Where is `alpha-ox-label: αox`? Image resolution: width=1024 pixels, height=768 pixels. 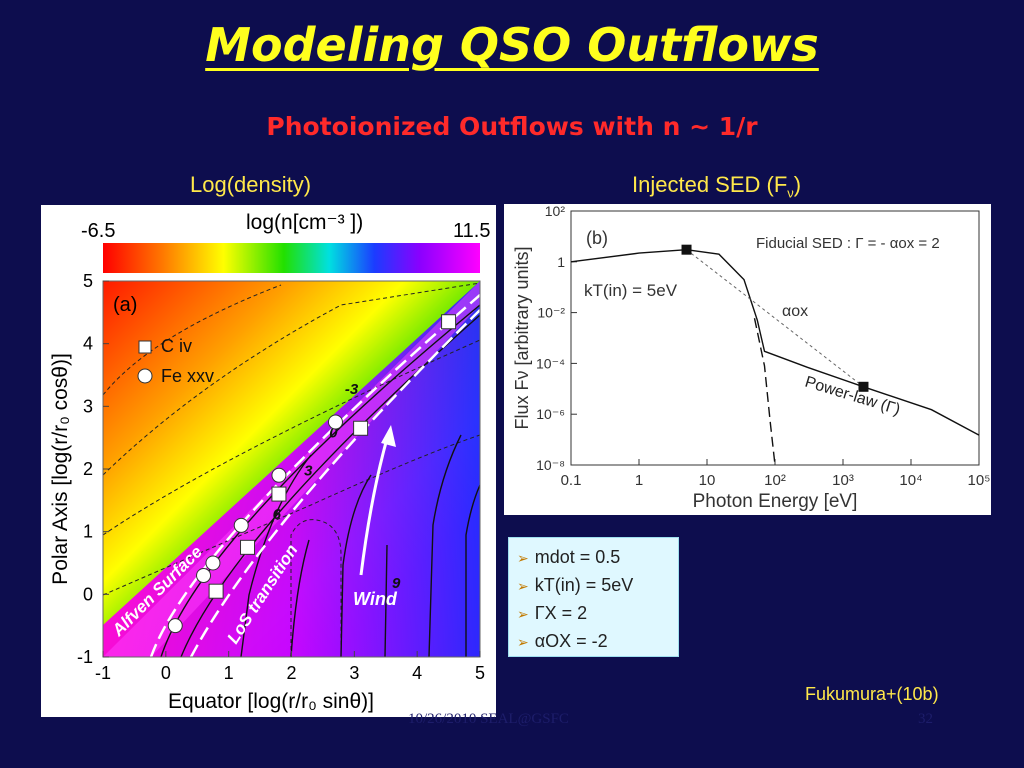 alpha-ox-label: αox is located at coordinates (795, 311).